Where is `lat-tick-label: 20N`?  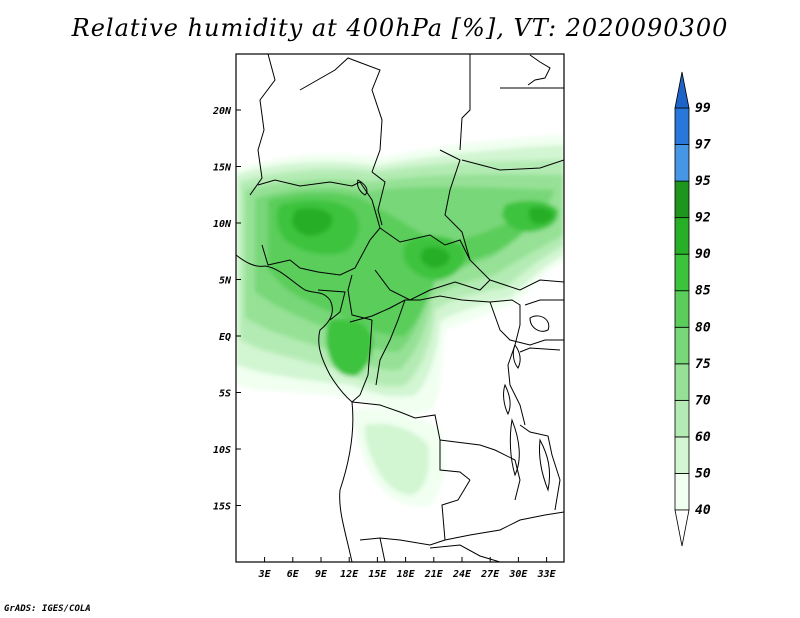
lat-tick-label: 20N is located at coordinates (222, 111).